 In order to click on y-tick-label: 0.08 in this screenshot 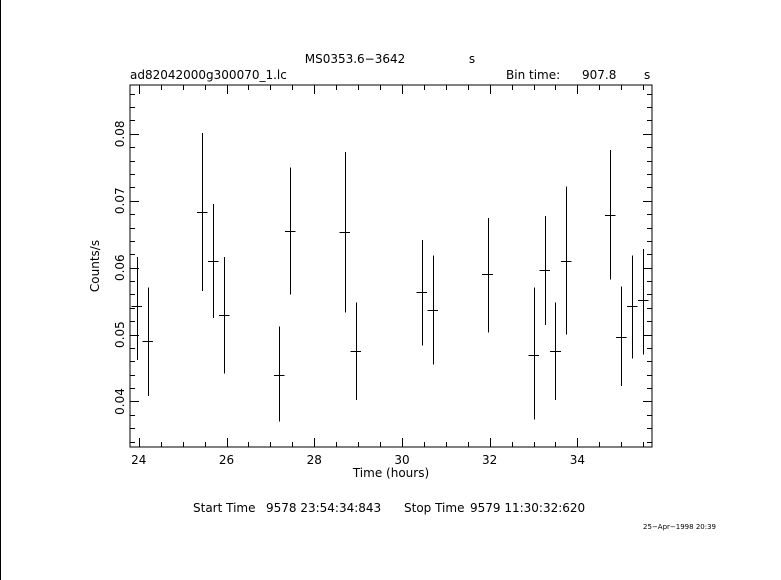, I will do `click(120, 133)`.